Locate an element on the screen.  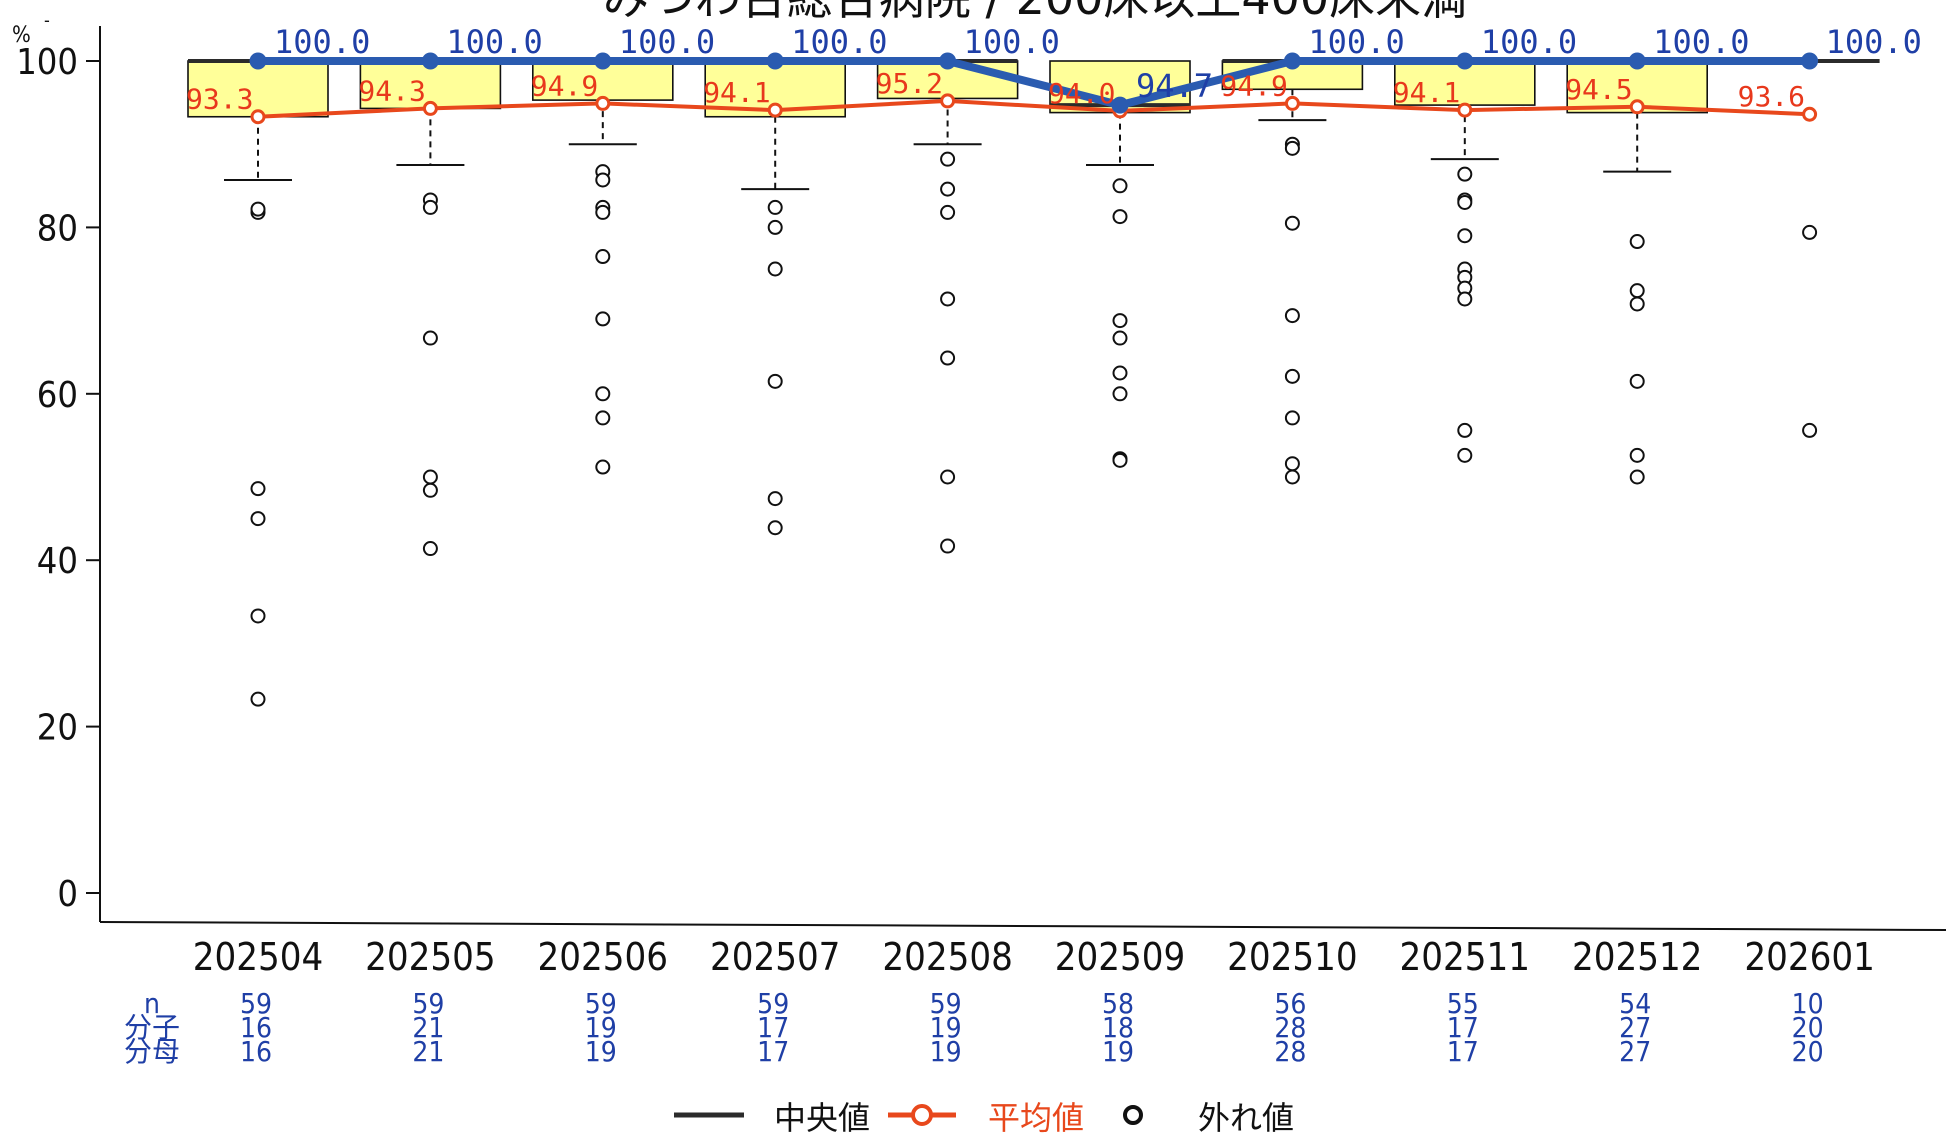
count-denominator: 27 is located at coordinates (1635, 1051).